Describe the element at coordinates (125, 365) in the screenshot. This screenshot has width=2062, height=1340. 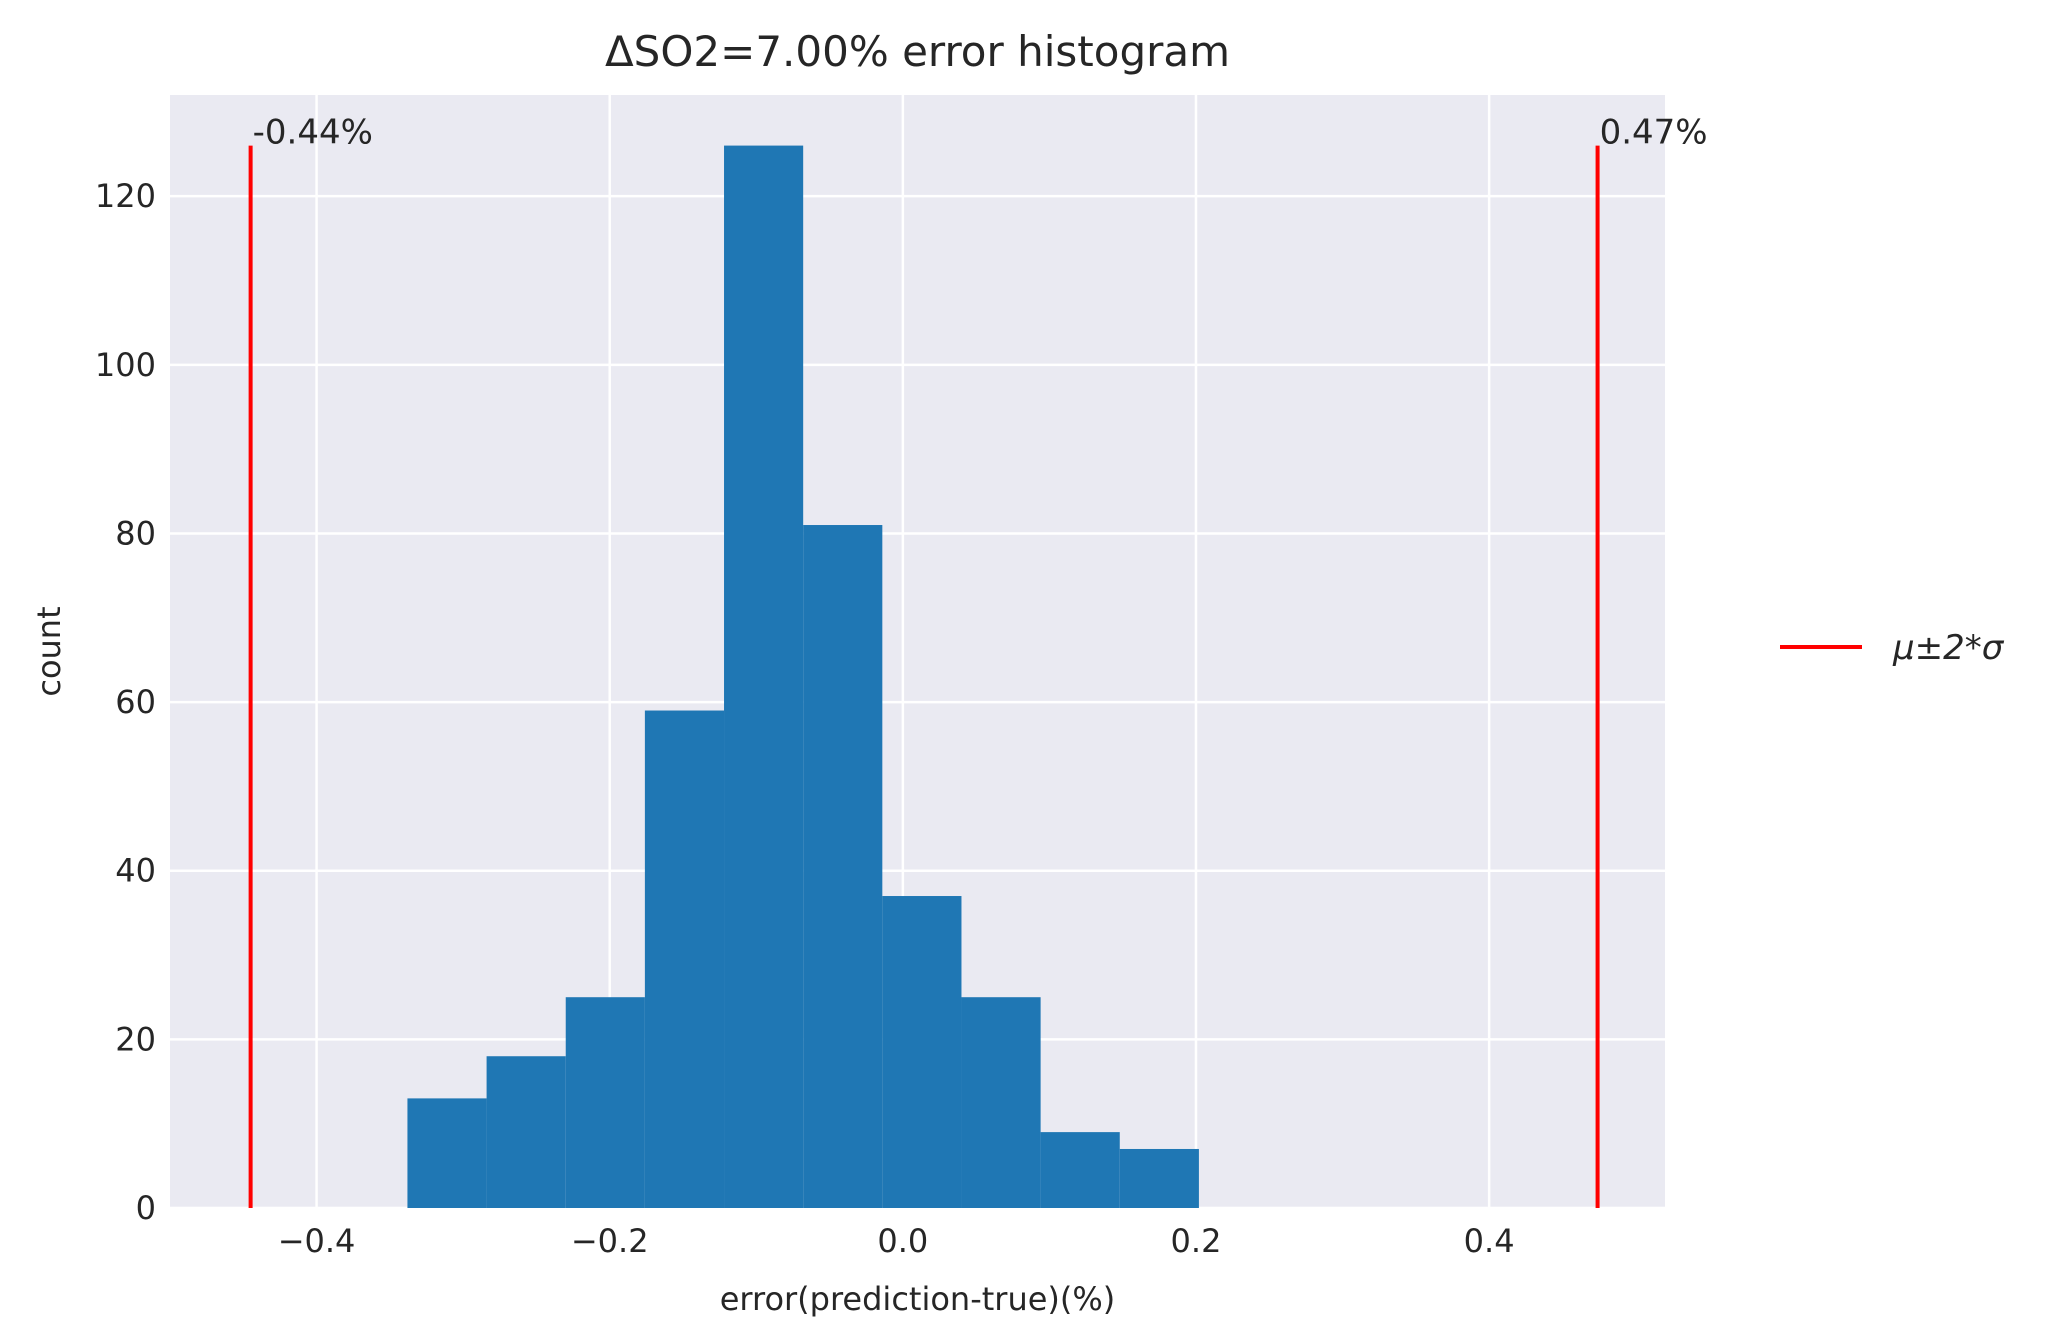
I see `y-tick-label: 100` at that location.